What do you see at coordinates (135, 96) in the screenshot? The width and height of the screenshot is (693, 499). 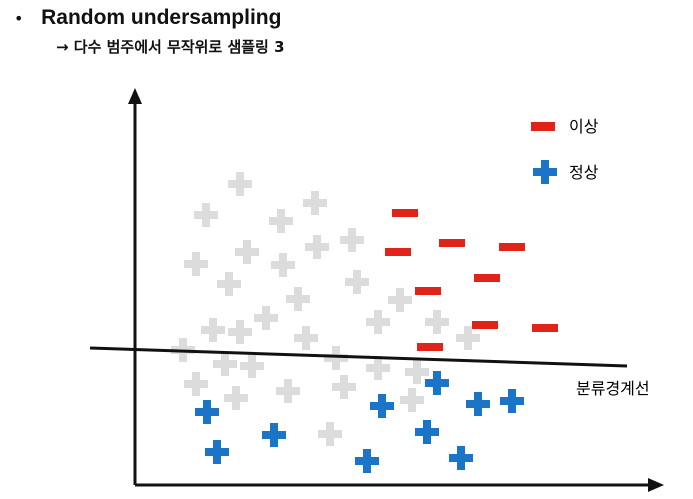 I see `y-axis-arrow-icon` at bounding box center [135, 96].